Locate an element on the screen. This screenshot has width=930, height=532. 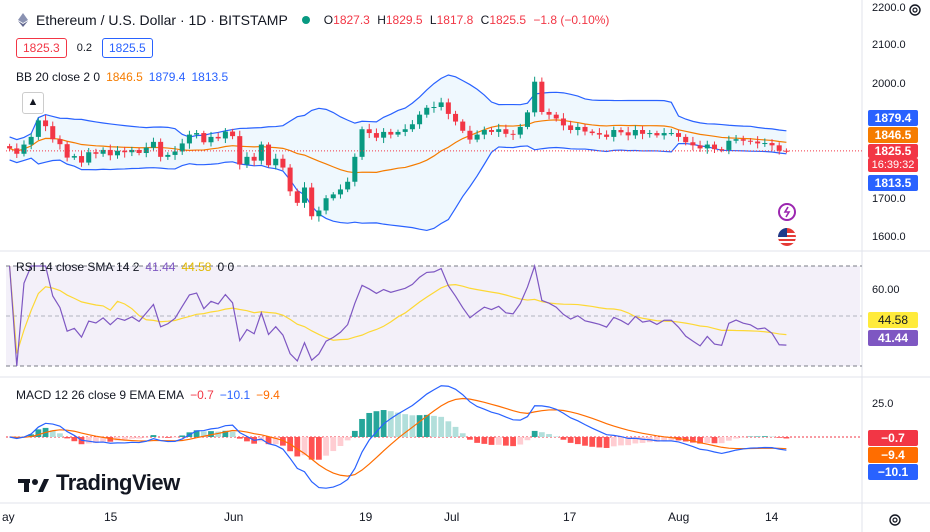
bb-upper-tag: 1879.4 is located at coordinates (893, 118).